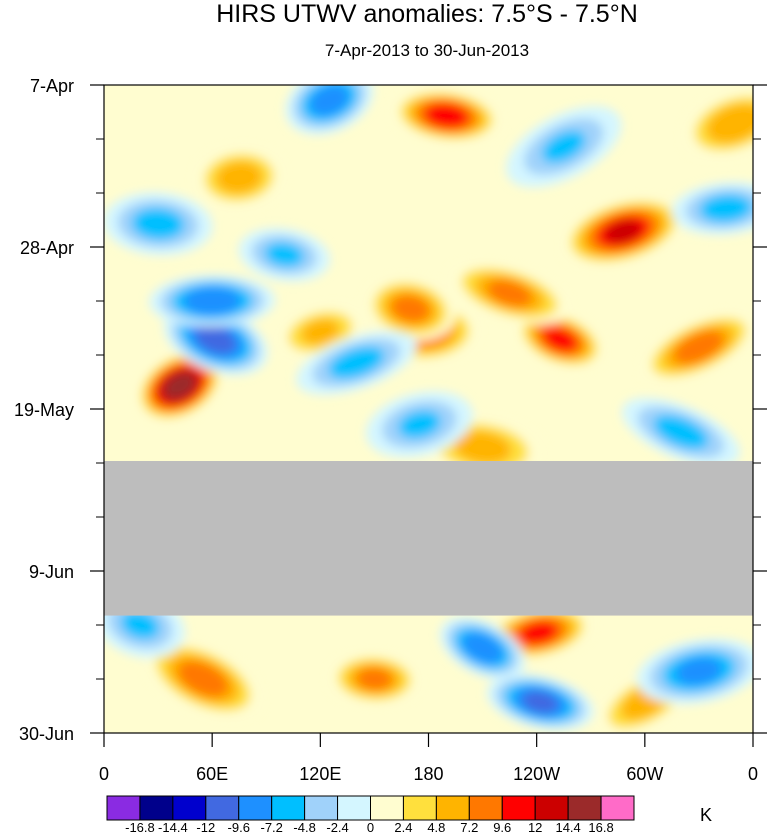 The width and height of the screenshot is (772, 834). What do you see at coordinates (436, 827) in the screenshot?
I see `colorbar-label: 4.8` at bounding box center [436, 827].